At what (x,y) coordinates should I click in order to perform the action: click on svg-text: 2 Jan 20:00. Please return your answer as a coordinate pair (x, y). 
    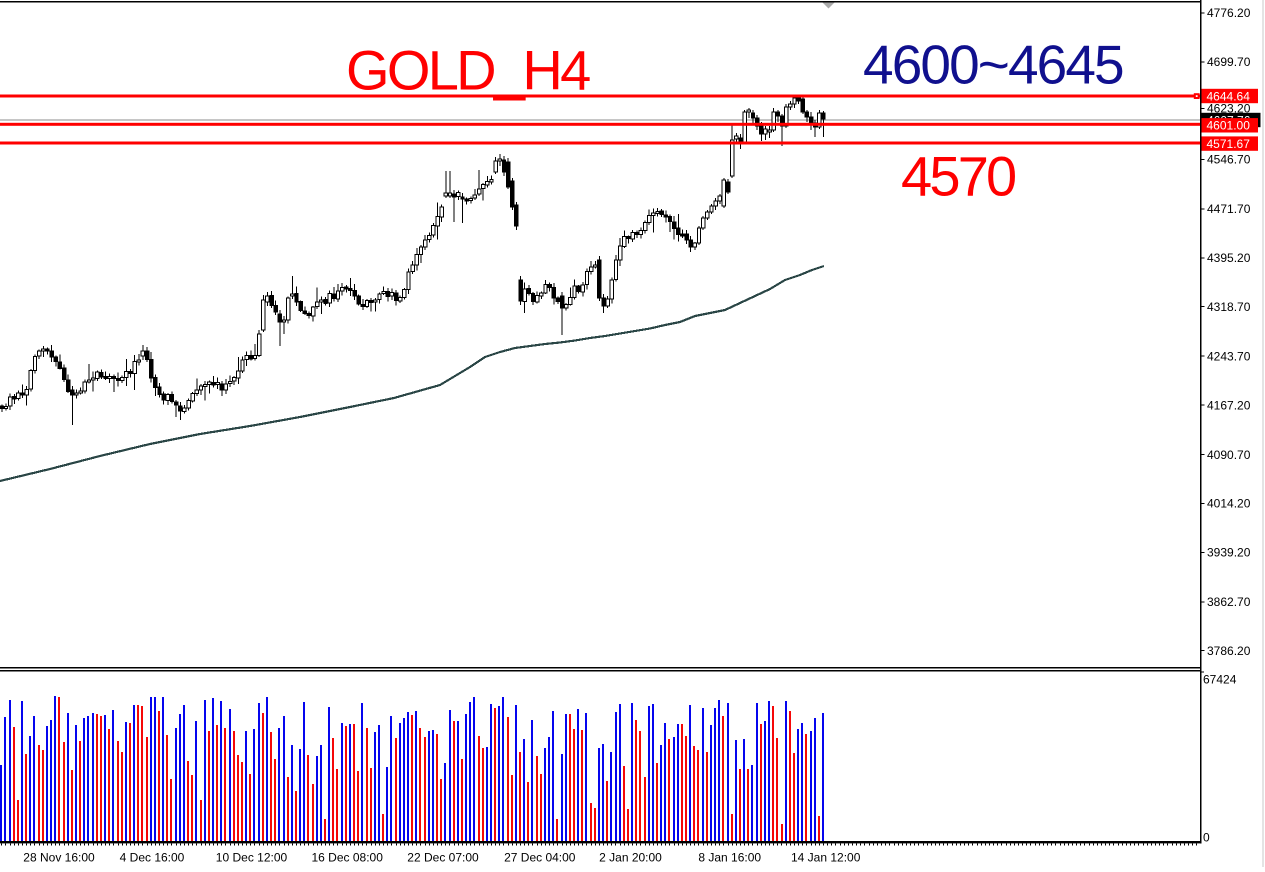
    Looking at the image, I should click on (630, 858).